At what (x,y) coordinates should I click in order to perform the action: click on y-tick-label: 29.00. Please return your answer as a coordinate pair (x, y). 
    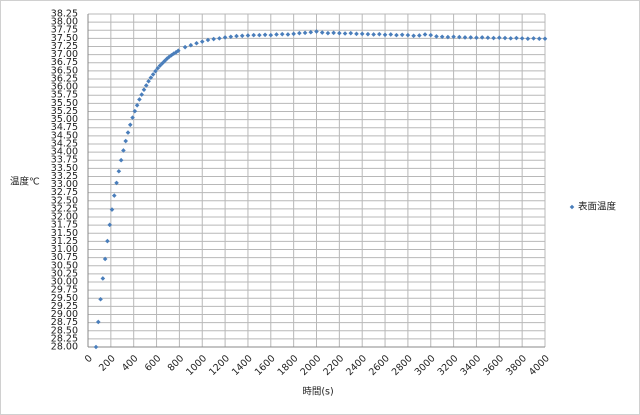
    Looking at the image, I should click on (64, 314).